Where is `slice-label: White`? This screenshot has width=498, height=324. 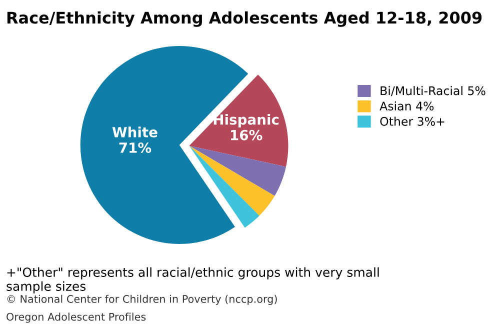 slice-label: White is located at coordinates (135, 132).